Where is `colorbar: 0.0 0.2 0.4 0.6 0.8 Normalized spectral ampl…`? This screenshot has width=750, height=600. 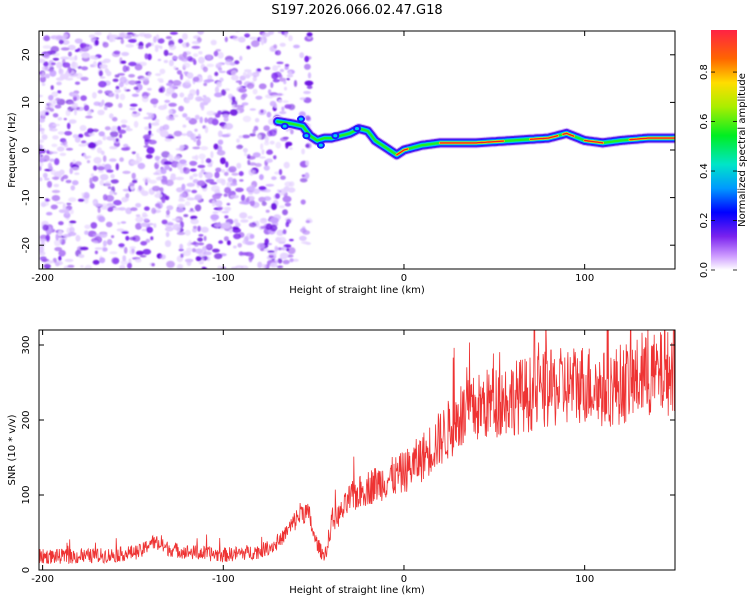
colorbar: 0.0 0.2 0.4 0.6 0.8 Normalized spectral ampl… is located at coordinates (723, 154).